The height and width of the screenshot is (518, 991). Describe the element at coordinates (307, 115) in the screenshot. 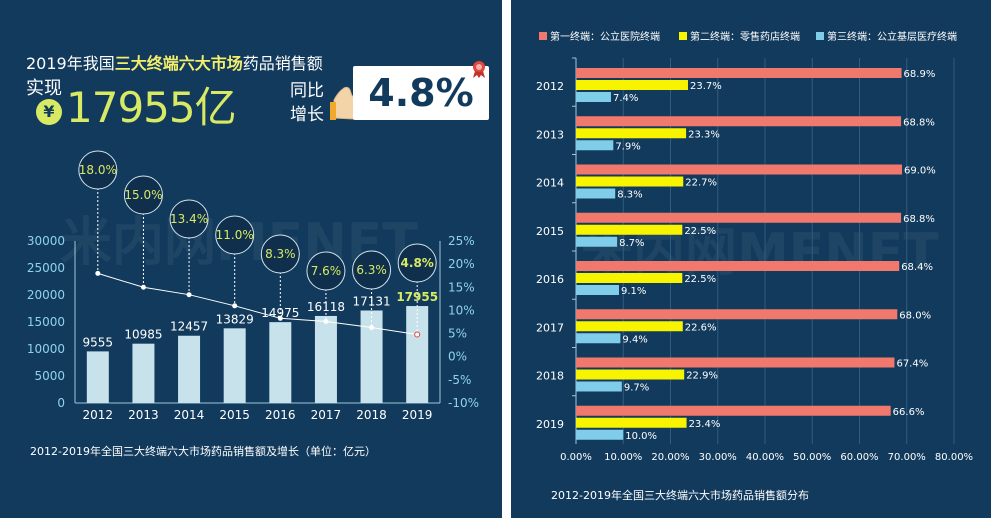

I see `growth-label: 增长` at that location.